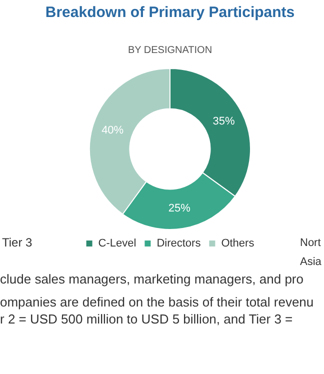 This screenshot has height=374, width=324. Describe the element at coordinates (238, 244) in the screenshot. I see `legend-label: Others` at that location.